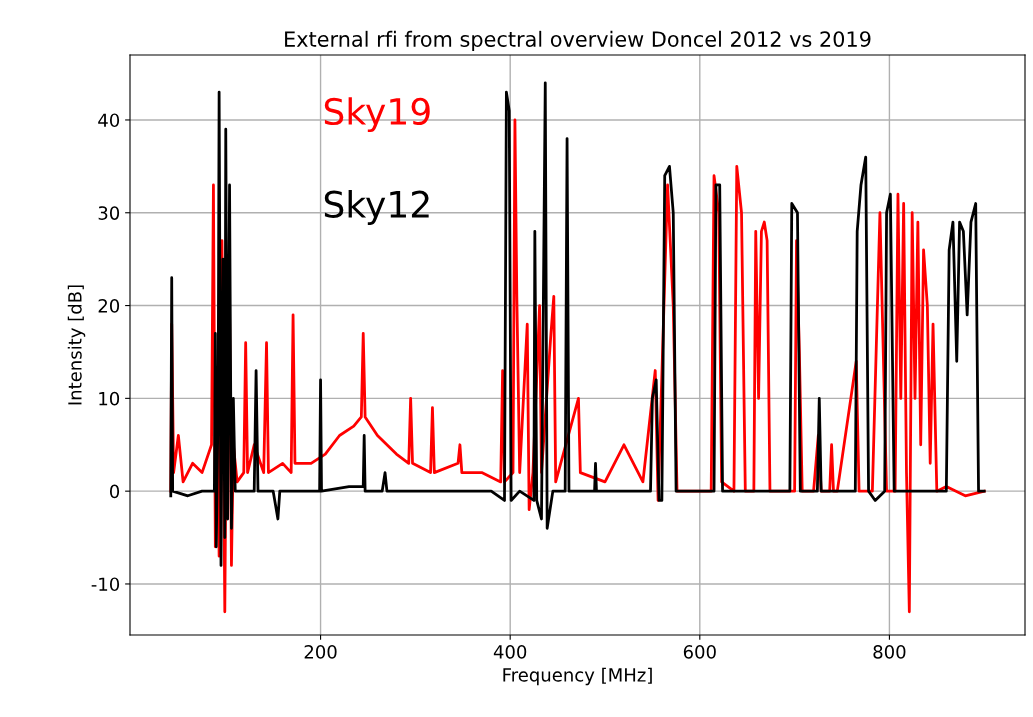 The width and height of the screenshot is (1033, 717). What do you see at coordinates (109, 120) in the screenshot?
I see `y-tick-label: 40` at bounding box center [109, 120].